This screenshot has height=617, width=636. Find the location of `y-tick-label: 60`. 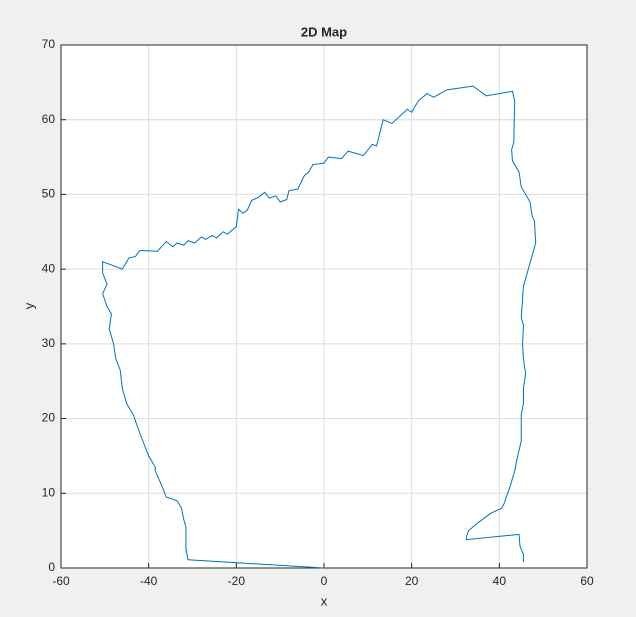

y-tick-label: 60 is located at coordinates (49, 119).